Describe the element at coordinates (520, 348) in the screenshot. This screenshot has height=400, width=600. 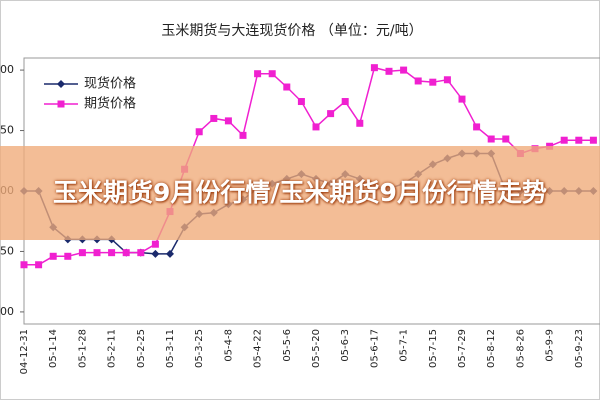
I see `x-tick-label: 05-8-26` at that location.